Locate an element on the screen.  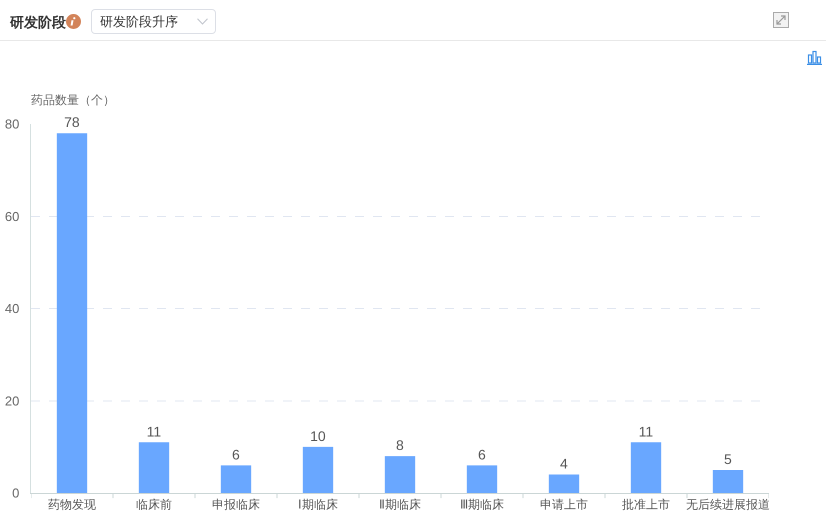
y-tick-label: 20 is located at coordinates (12, 400).